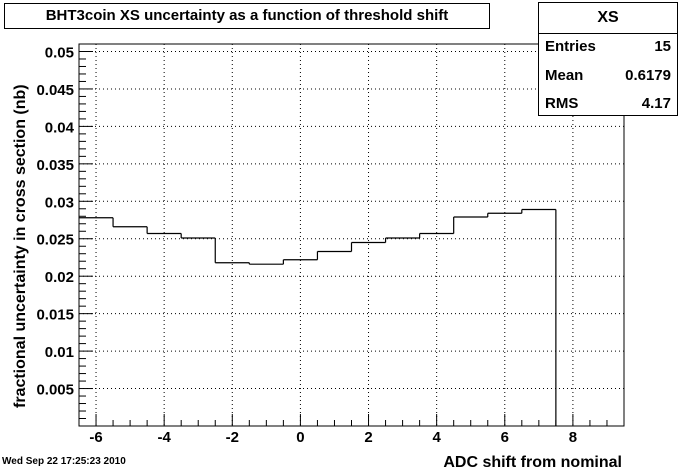  What do you see at coordinates (95, 437) in the screenshot?
I see `x-tick-label: -6` at bounding box center [95, 437].